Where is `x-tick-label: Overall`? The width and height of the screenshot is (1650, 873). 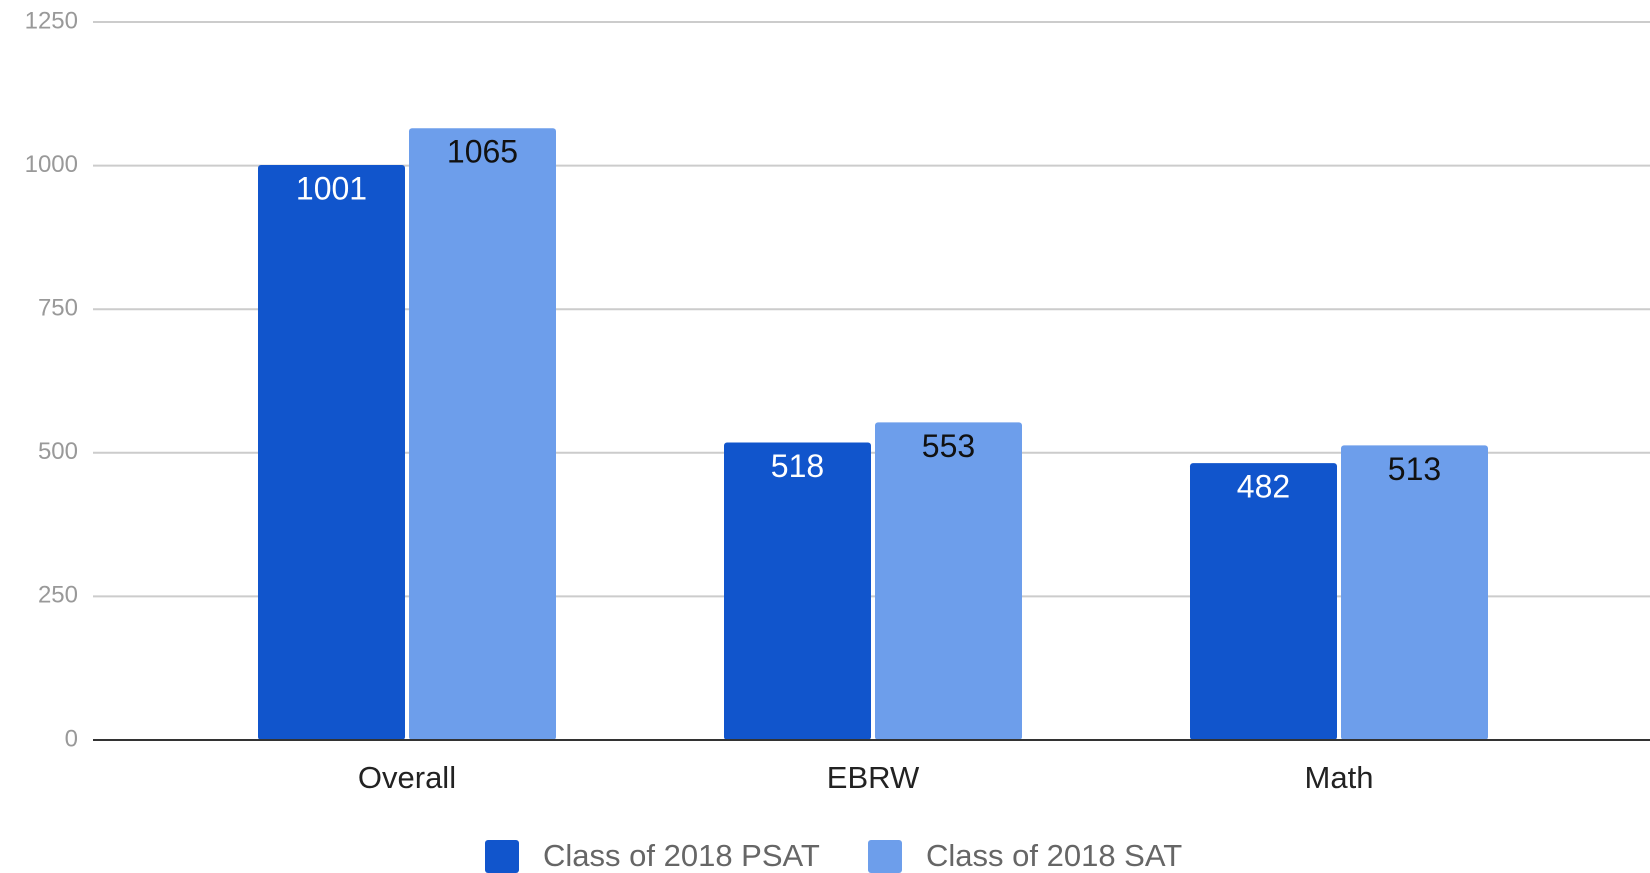
x-tick-label: Overall is located at coordinates (407, 777).